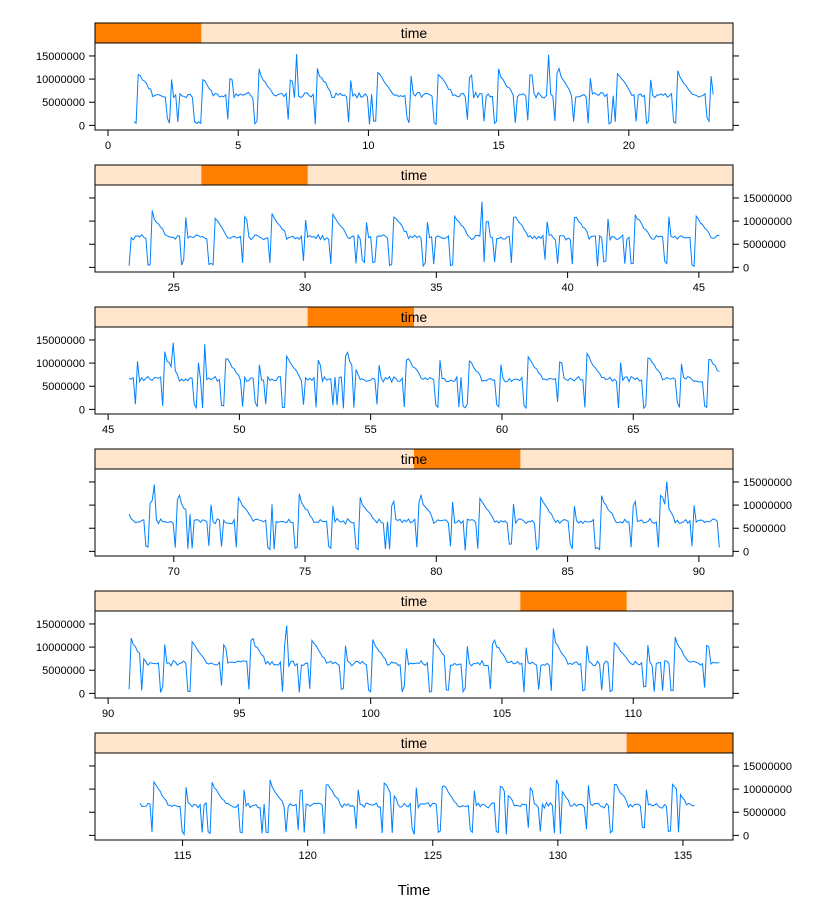 Image resolution: width=827 pixels, height=912 pixels. Describe the element at coordinates (174, 572) in the screenshot. I see `x-tick-label: 70` at that location.